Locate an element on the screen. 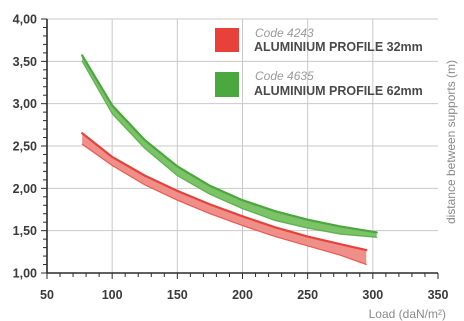 The width and height of the screenshot is (464, 321). legend-code-32mm: Code 4243 is located at coordinates (284, 33).